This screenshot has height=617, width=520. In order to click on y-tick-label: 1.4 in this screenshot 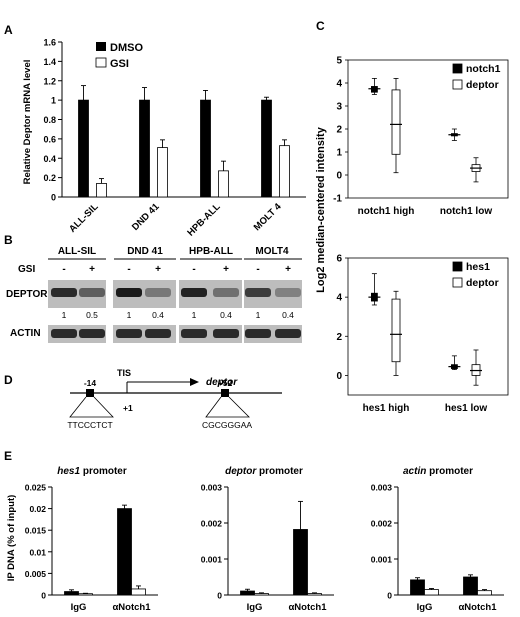, I will do `click(49, 62)`.